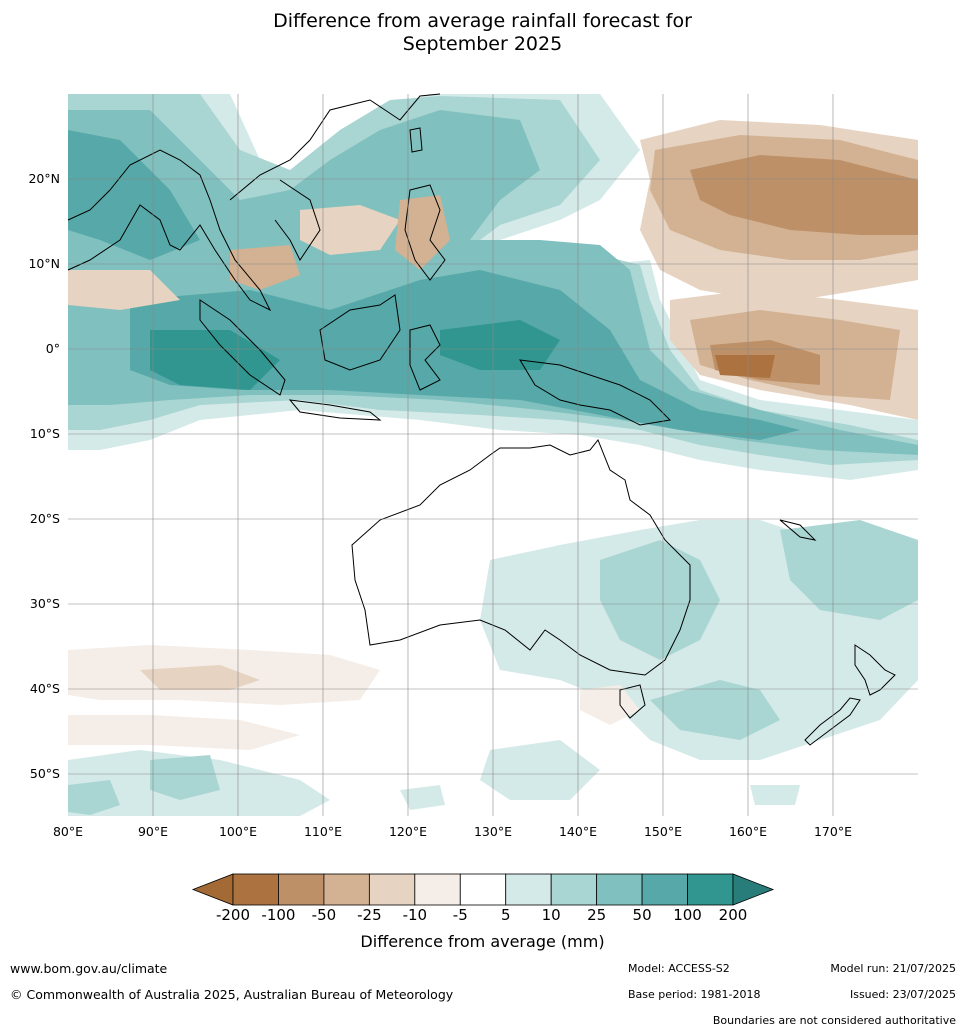  I want to click on legend-arrow-low, so click(212, 889).